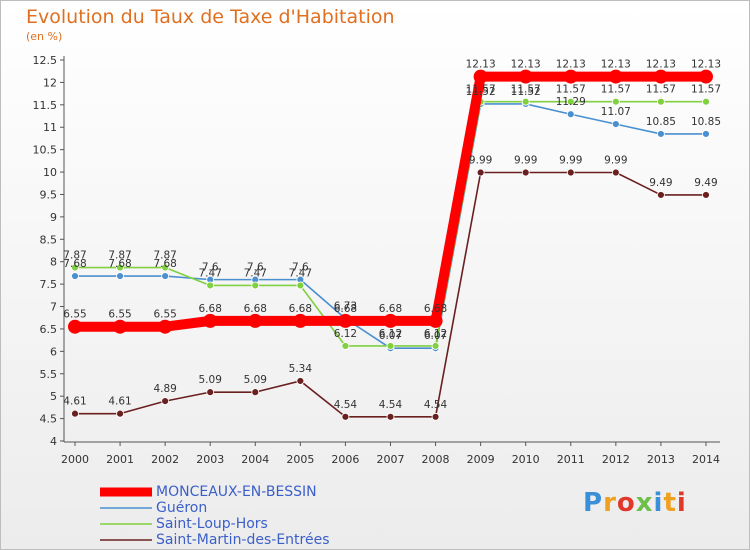 The image size is (750, 550). I want to click on y-tick-label: 7.5, so click(49, 284).